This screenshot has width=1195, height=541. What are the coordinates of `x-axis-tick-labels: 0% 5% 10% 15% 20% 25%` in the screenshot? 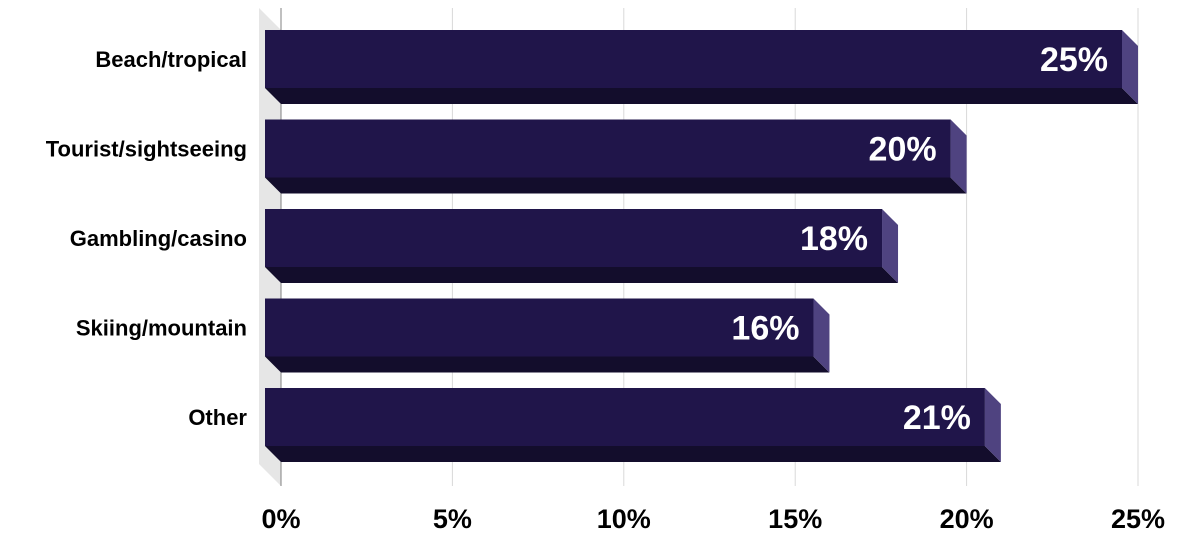 It's located at (713, 519).